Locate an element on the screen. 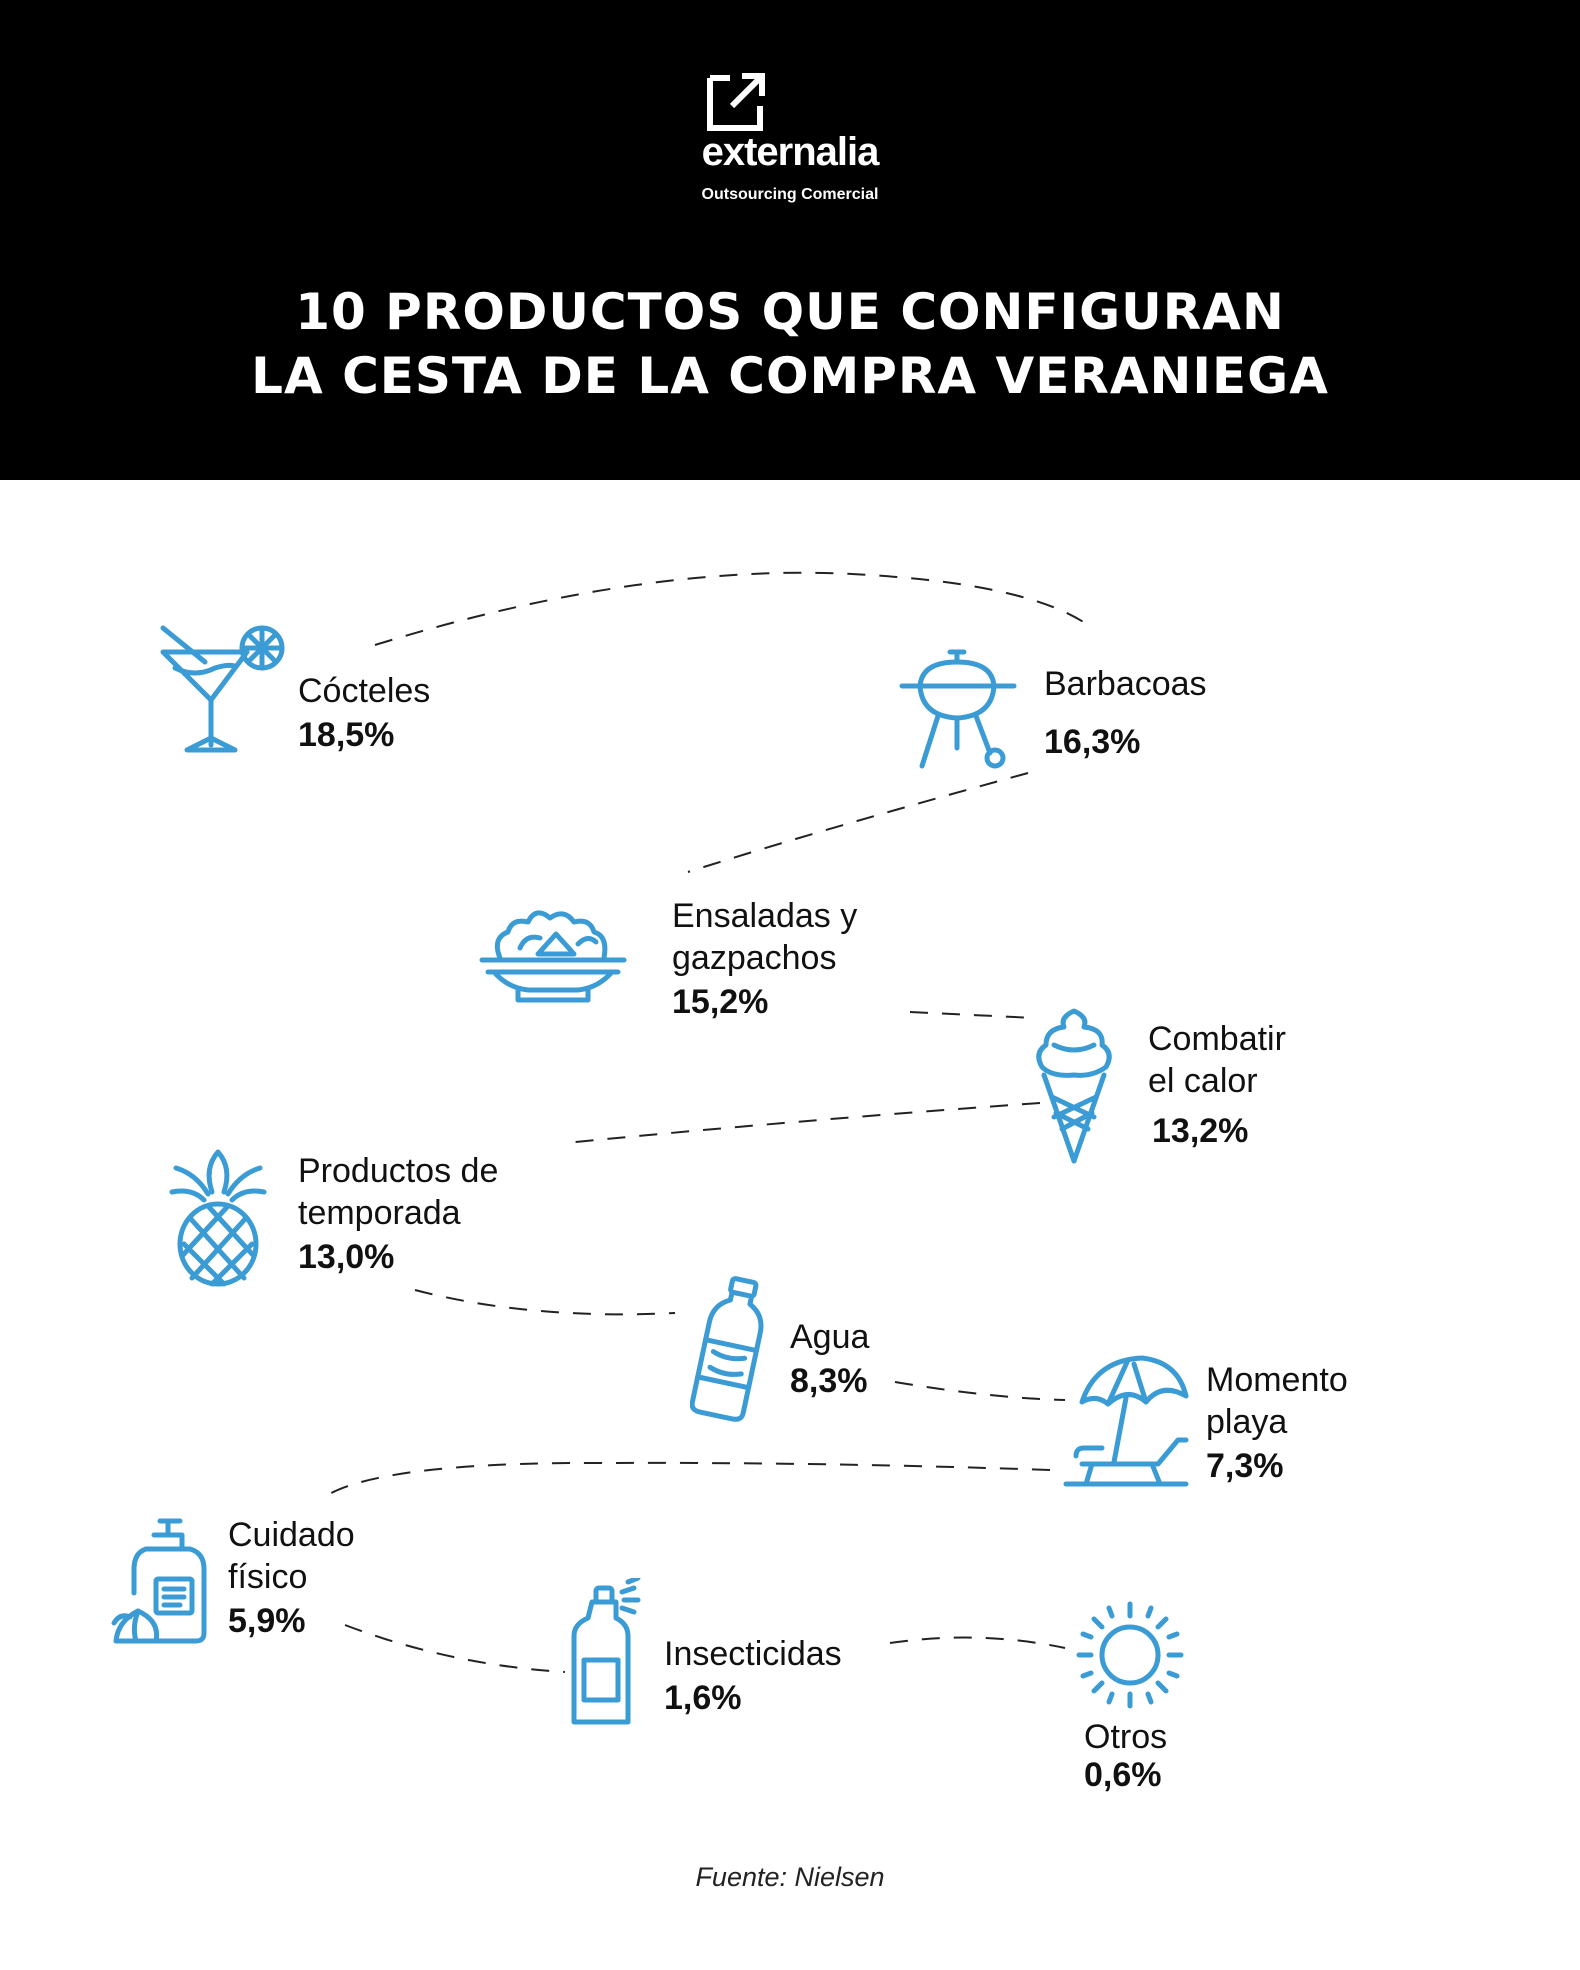 The width and height of the screenshot is (1580, 1970). external-link-logo-icon is located at coordinates (736, 102).